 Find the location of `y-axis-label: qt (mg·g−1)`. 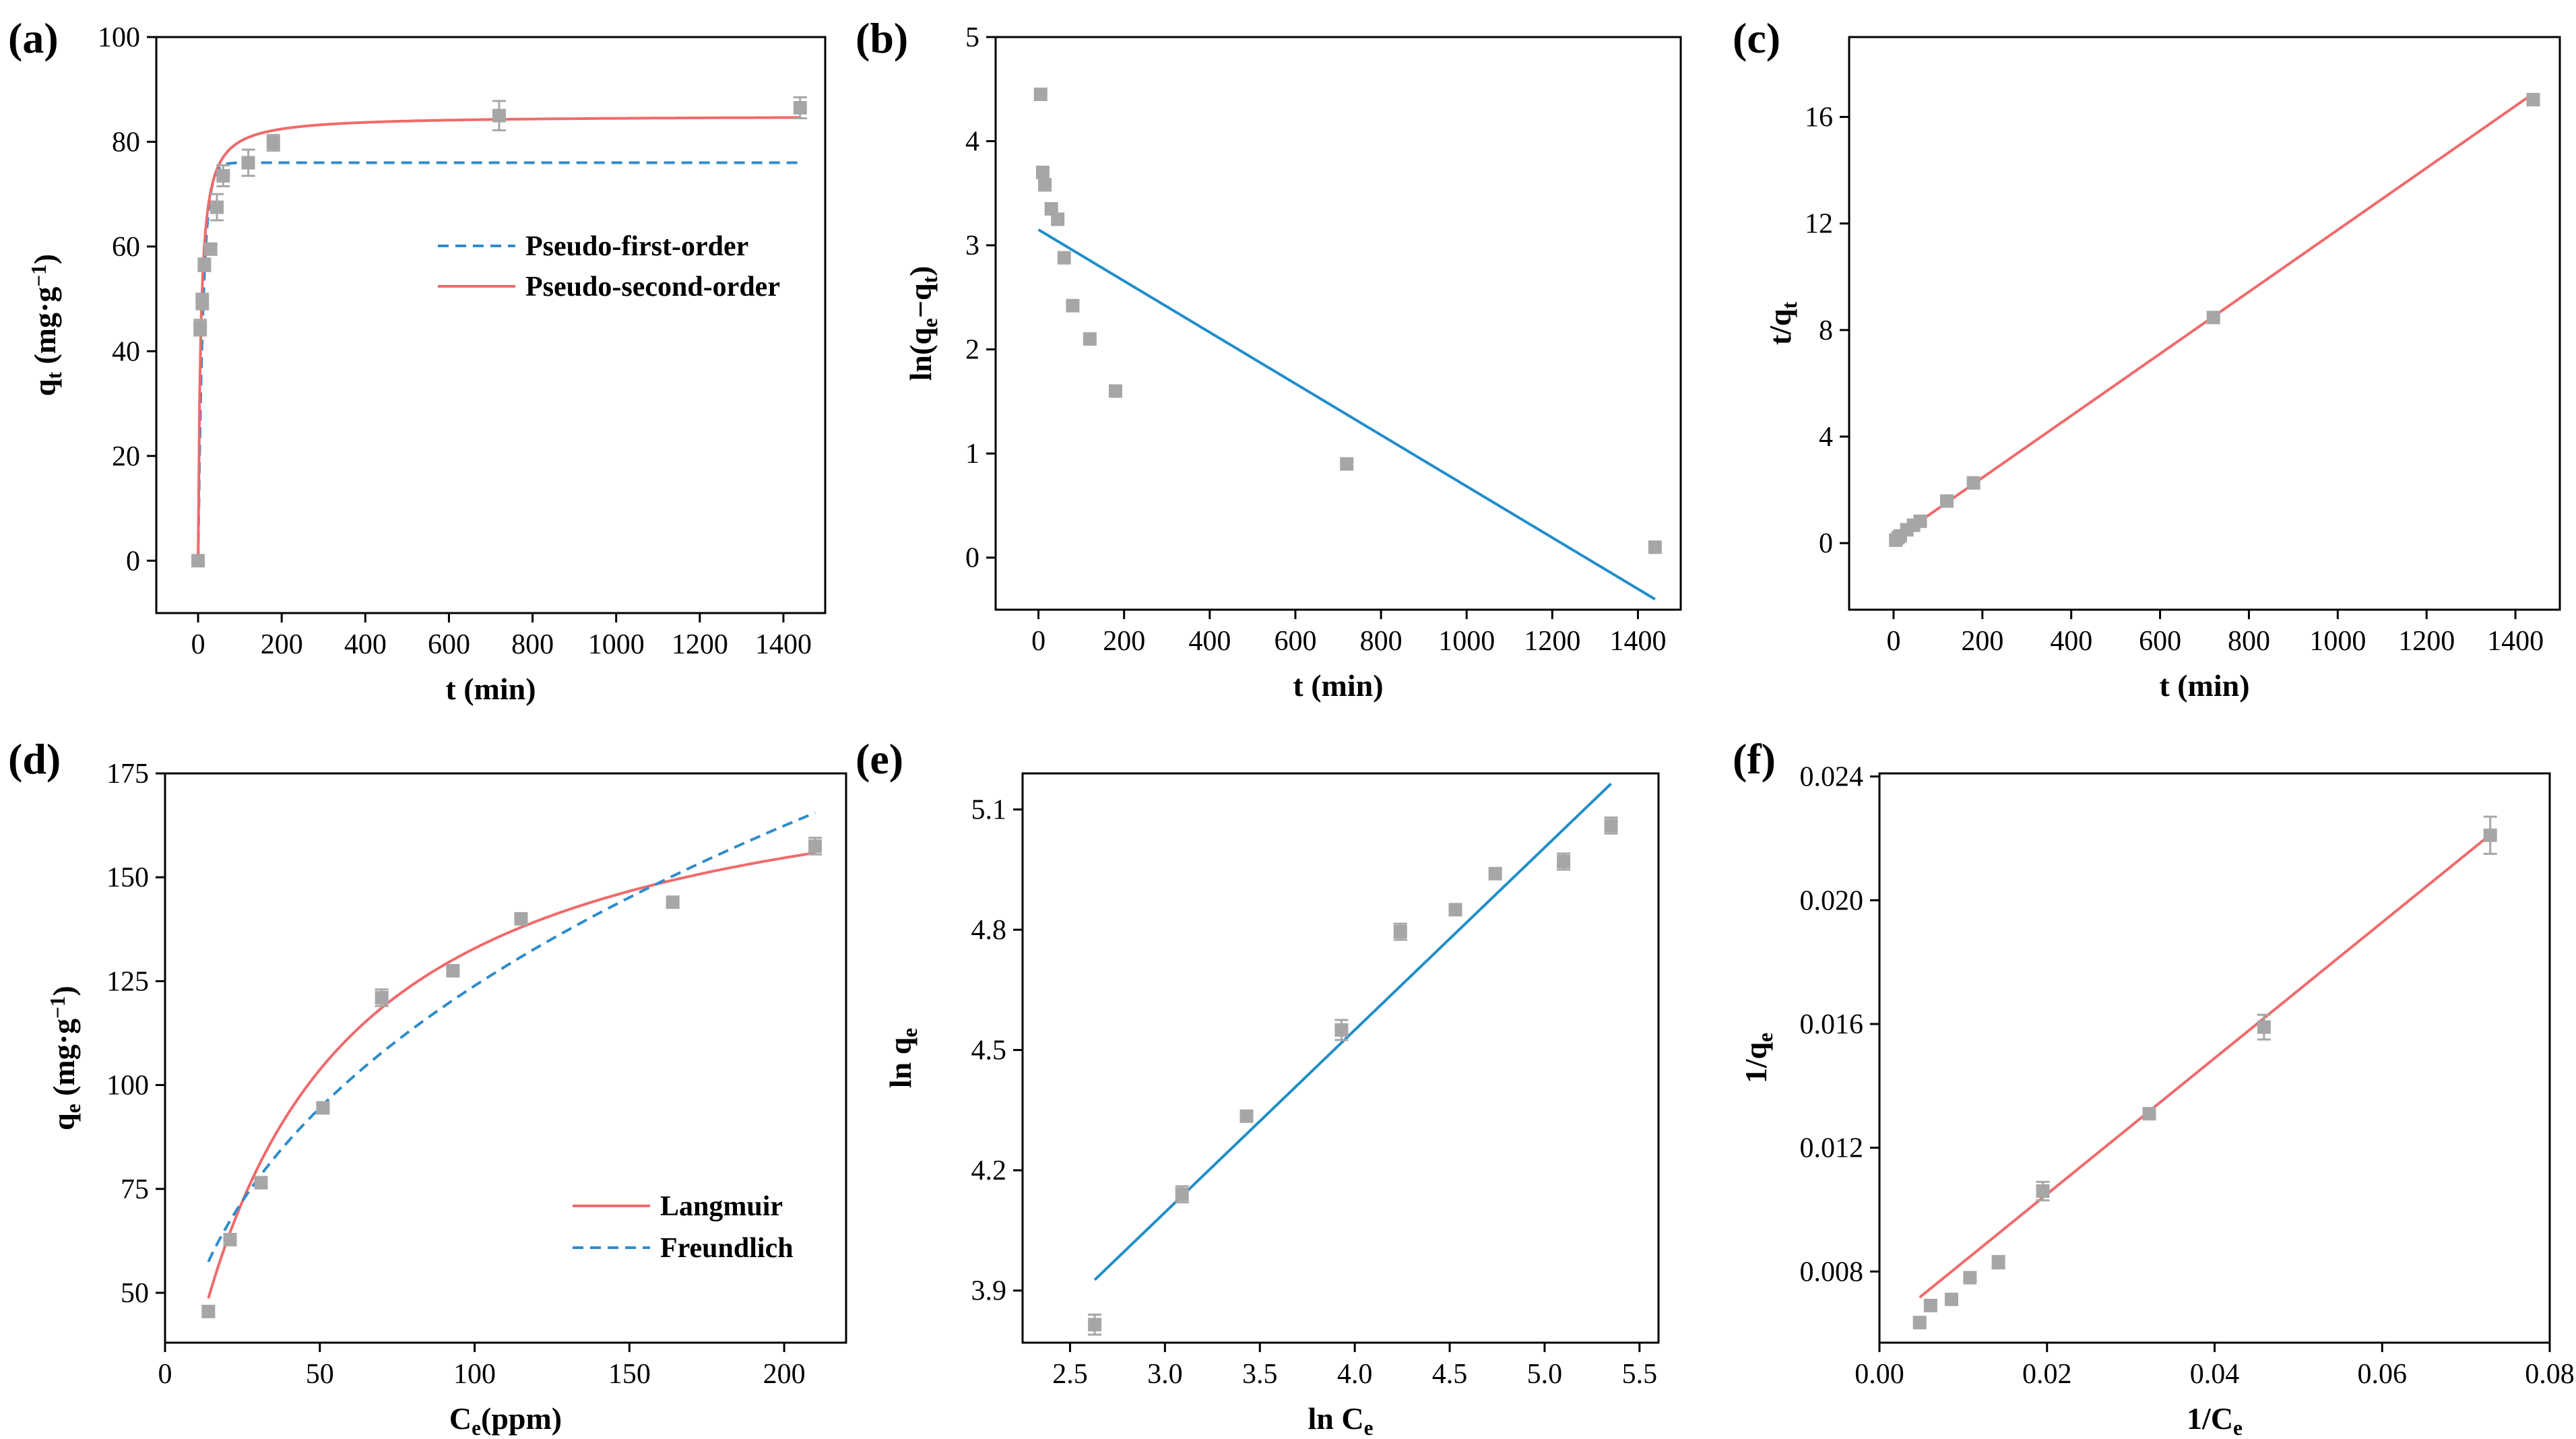

y-axis-label: qt (mg·g−1) is located at coordinates (46, 325).